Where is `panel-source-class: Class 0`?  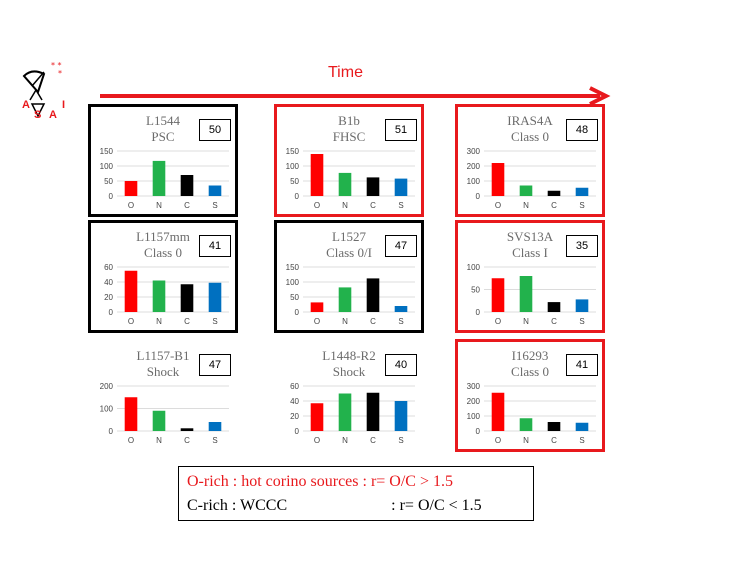 panel-source-class: Class 0 is located at coordinates (163, 252).